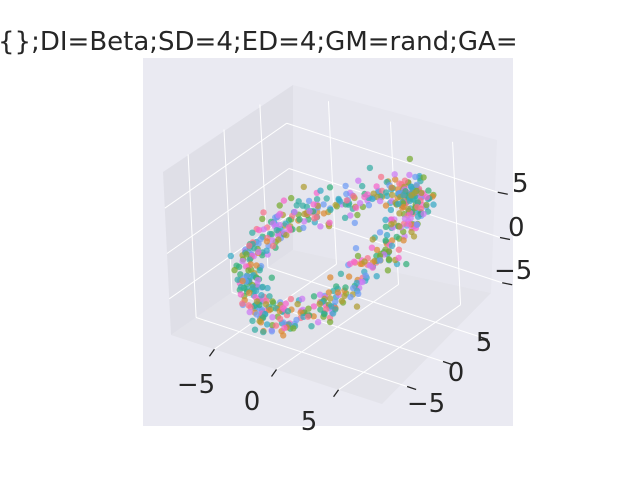  Describe the element at coordinates (196, 385) in the screenshot. I see `x-tick-label-0: −5` at that location.